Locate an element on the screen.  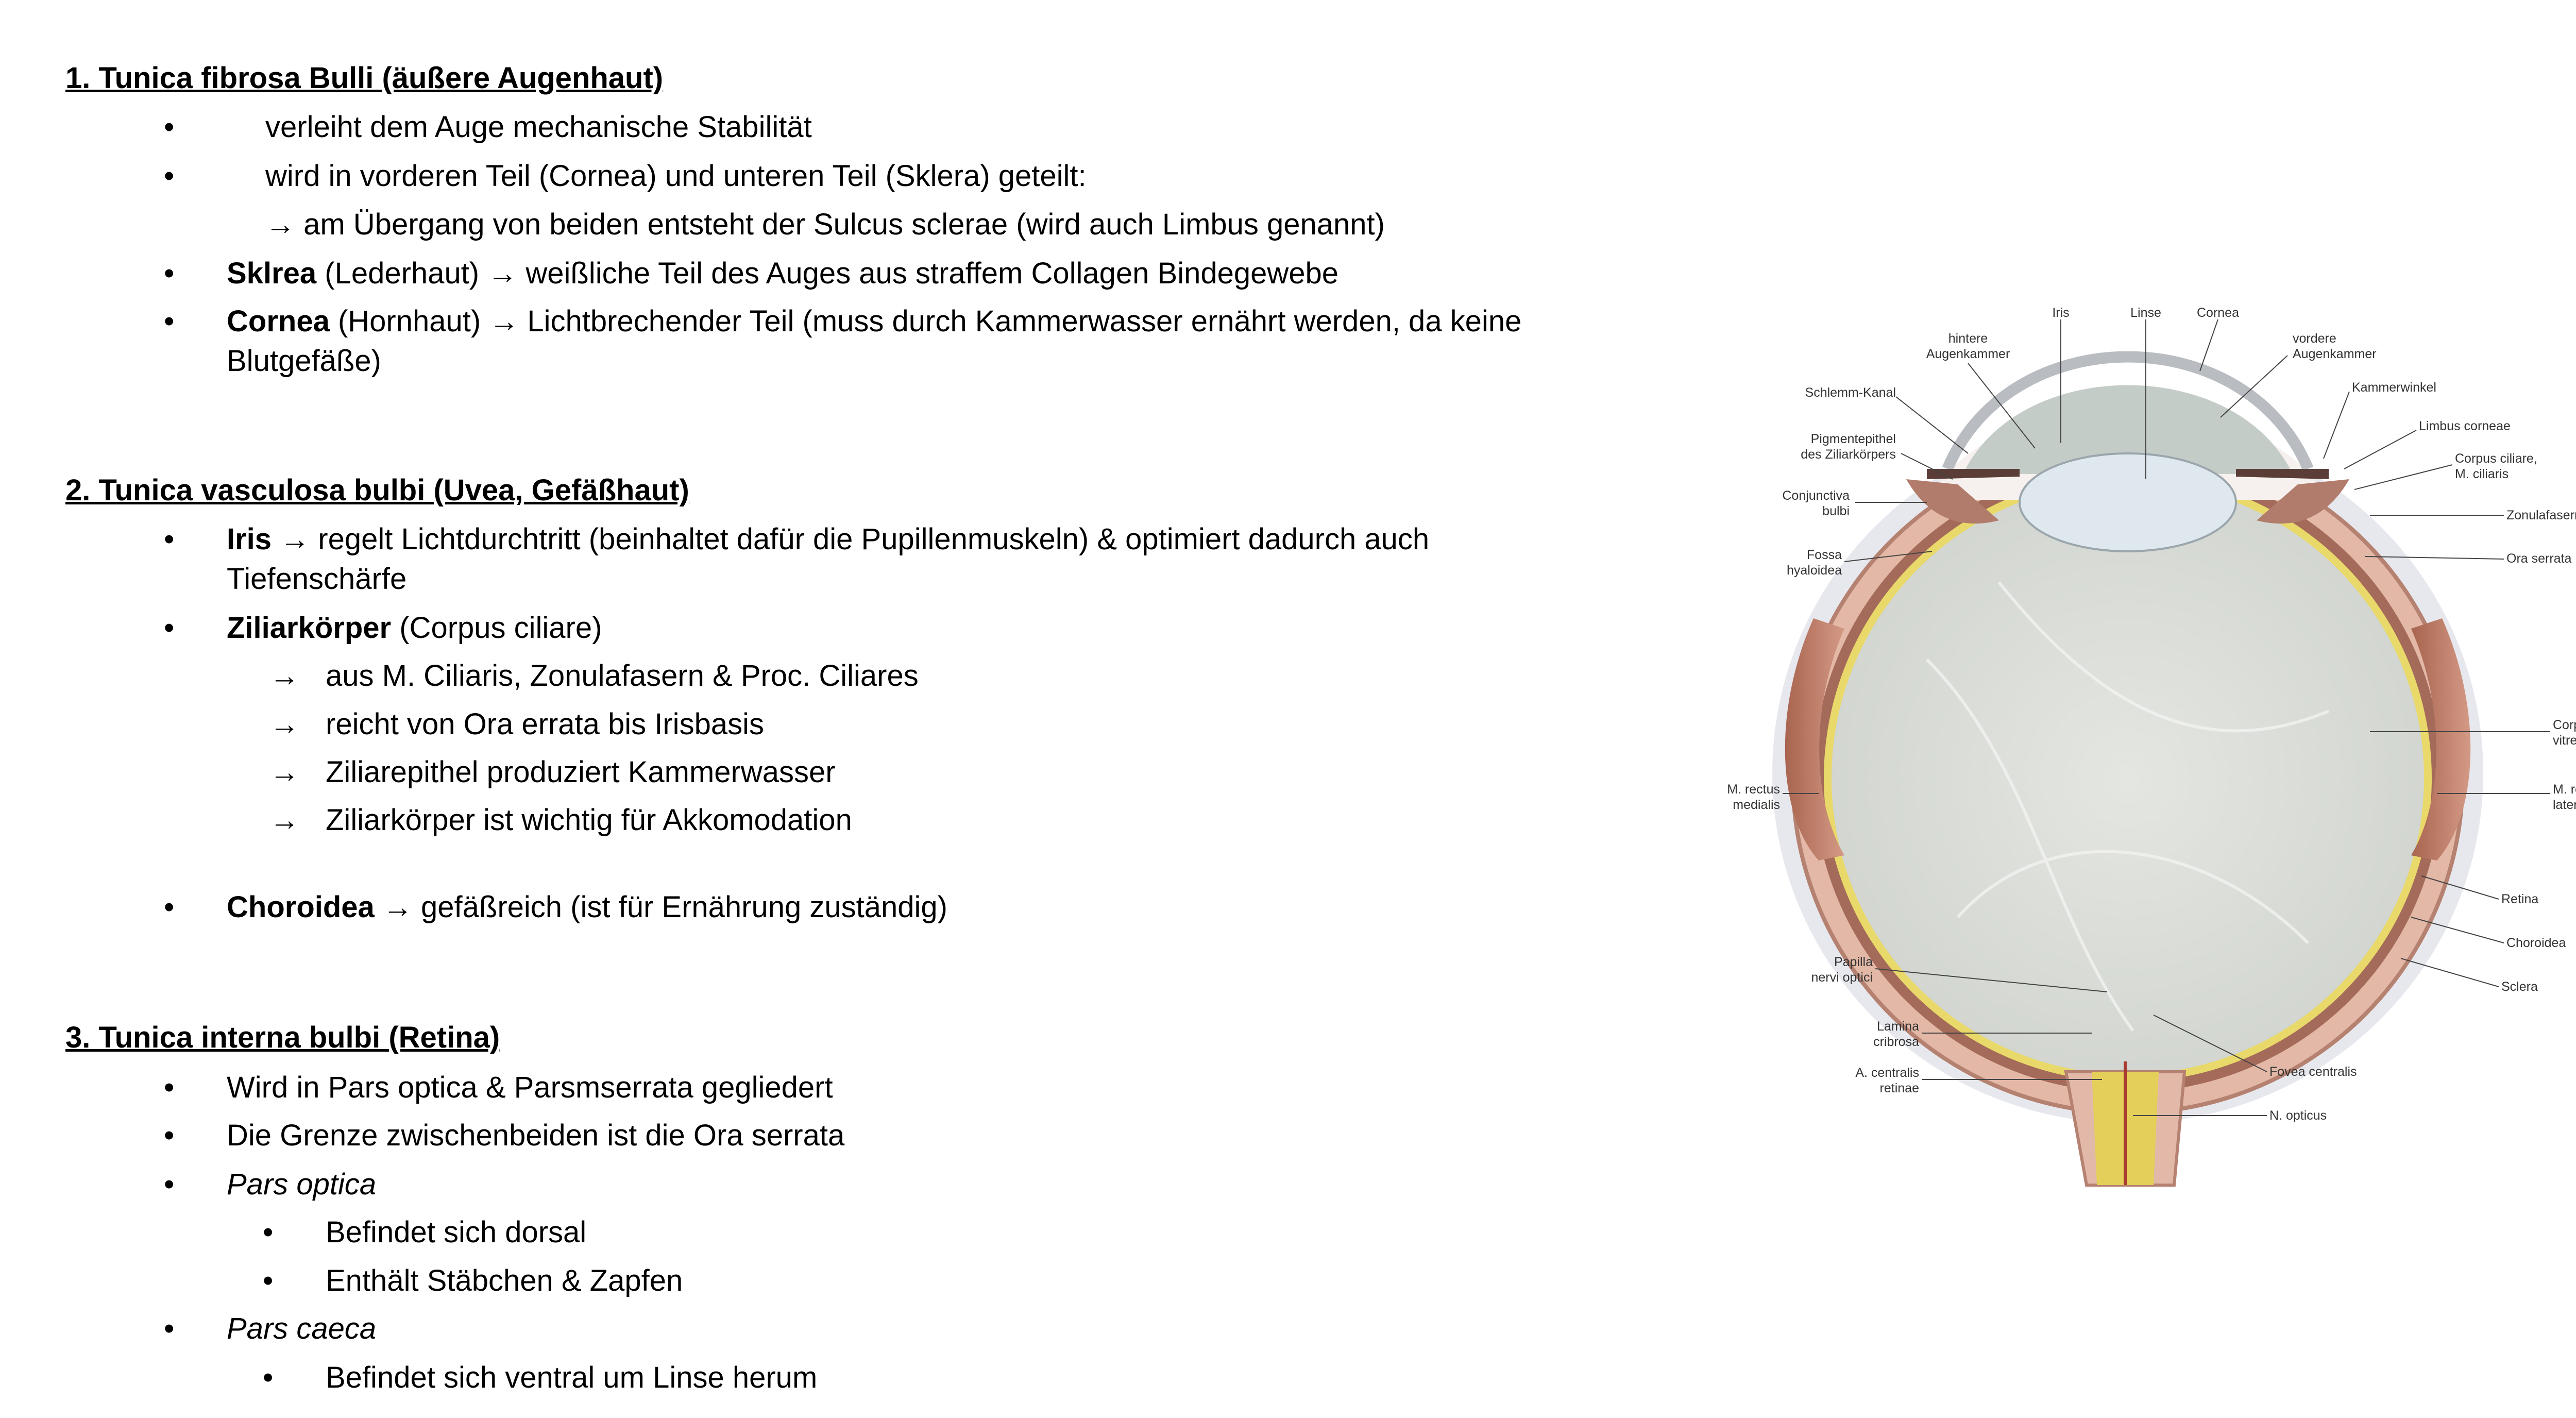
section-3-item-3: Pars optica is located at coordinates (302, 1184).